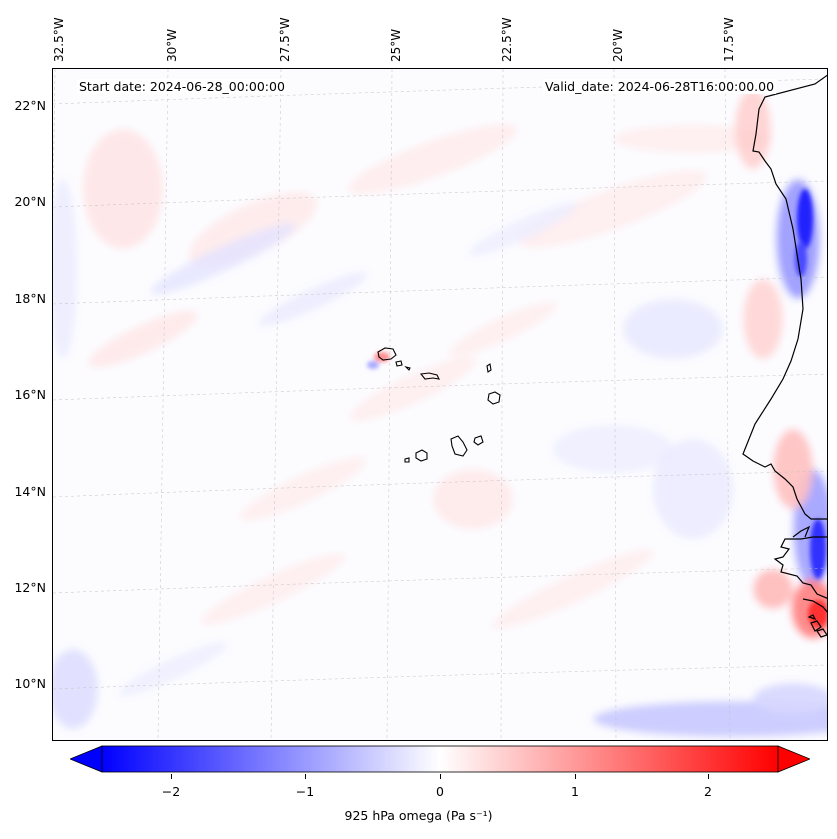 The image size is (837, 839). I want to click on island-sao-nicolau, so click(429, 376).